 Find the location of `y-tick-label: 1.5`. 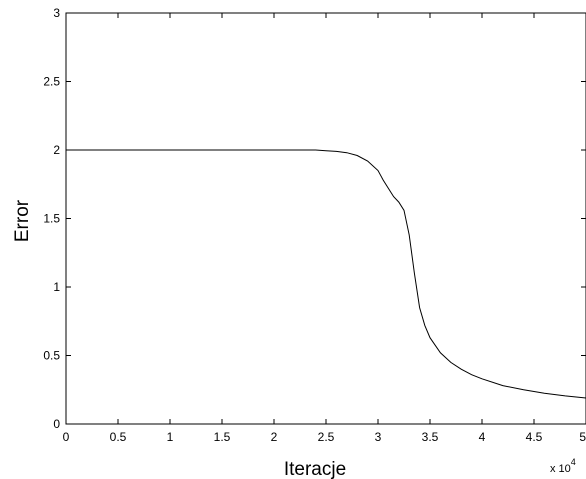

y-tick-label: 1.5 is located at coordinates (51, 219).